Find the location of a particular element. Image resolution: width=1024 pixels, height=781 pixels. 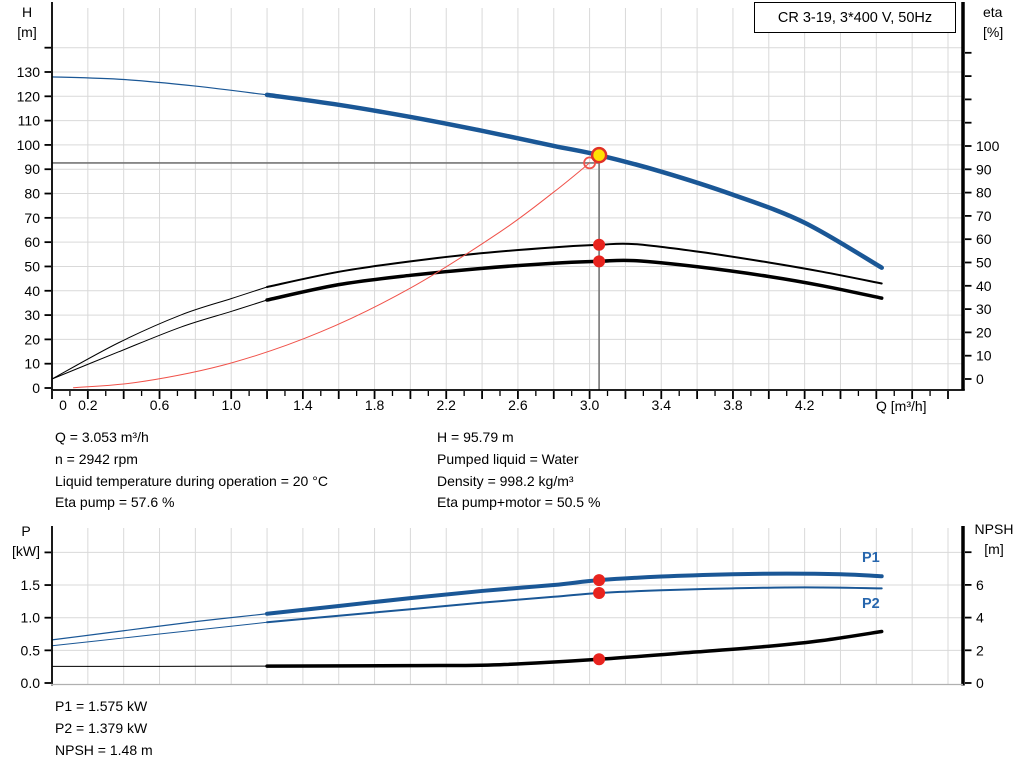

svg-text: 0.2 is located at coordinates (88, 405).